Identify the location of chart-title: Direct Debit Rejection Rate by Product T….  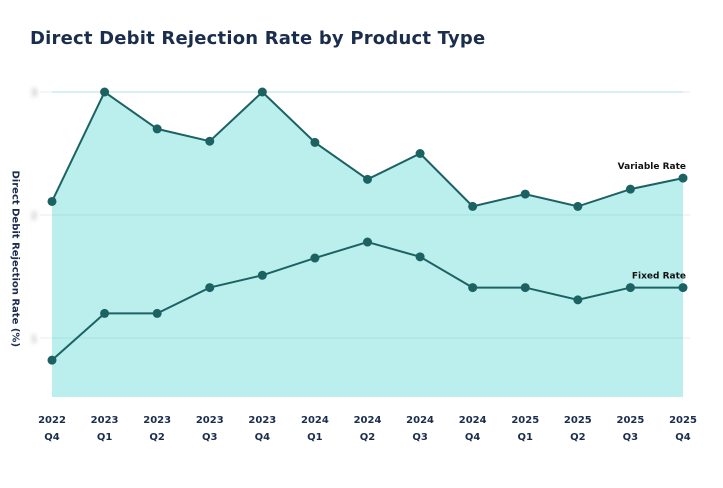
(258, 38).